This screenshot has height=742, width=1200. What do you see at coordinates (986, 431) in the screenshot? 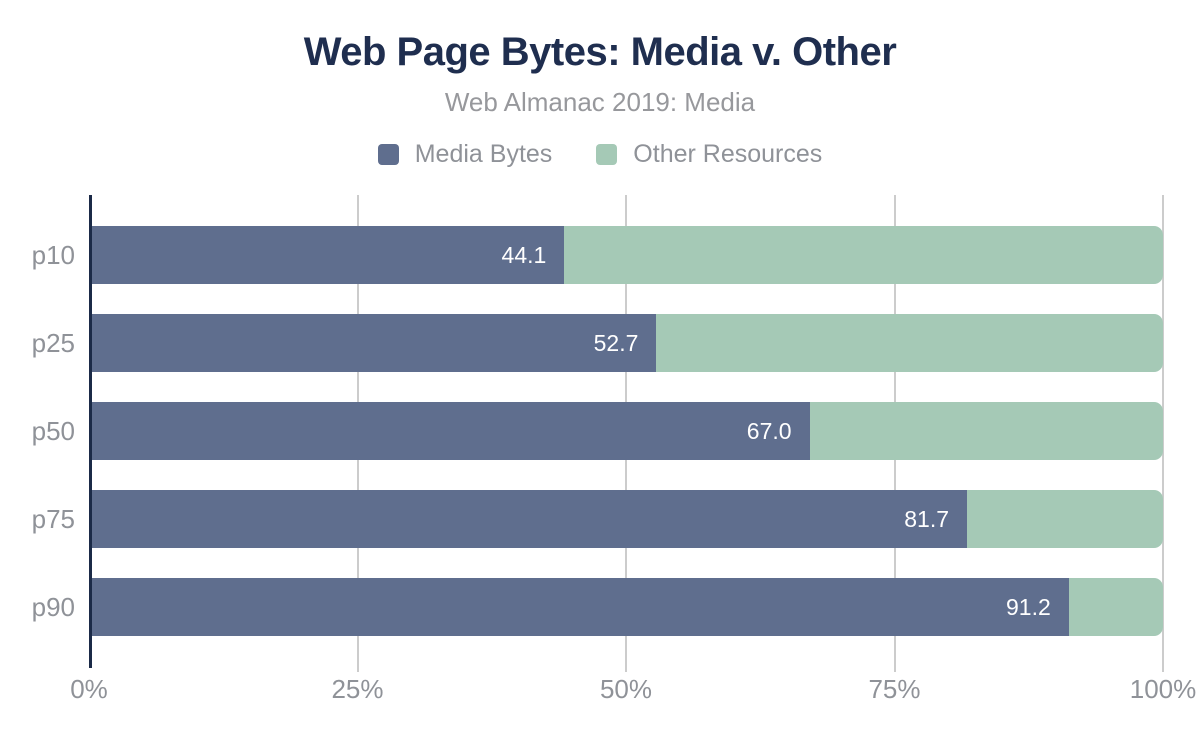
I see `other-resources-bar-p50` at bounding box center [986, 431].